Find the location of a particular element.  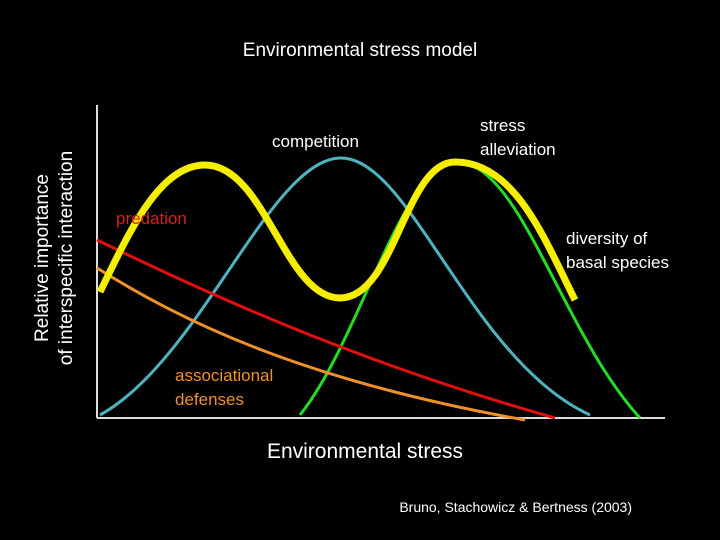

associational-defenses-label: defenses is located at coordinates (209, 399).